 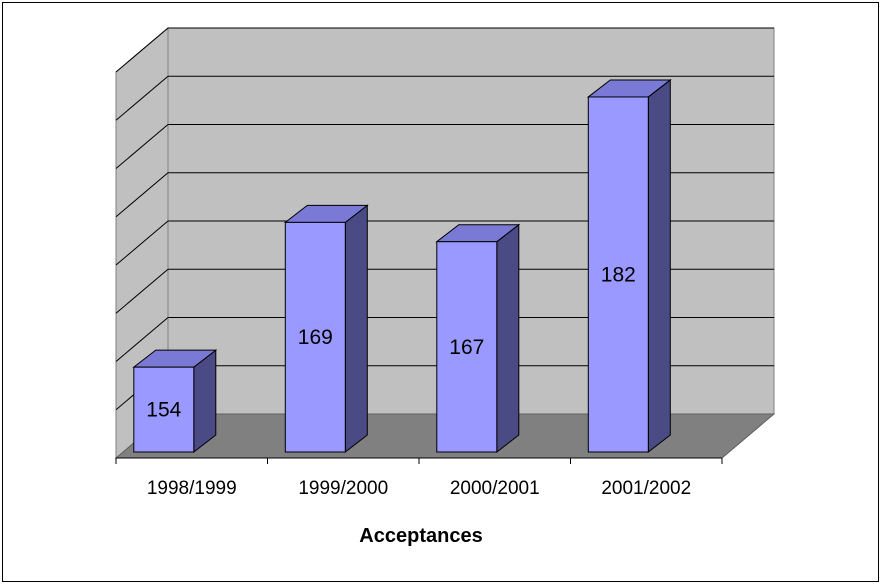 I want to click on data-label: 182, so click(x=618, y=274).